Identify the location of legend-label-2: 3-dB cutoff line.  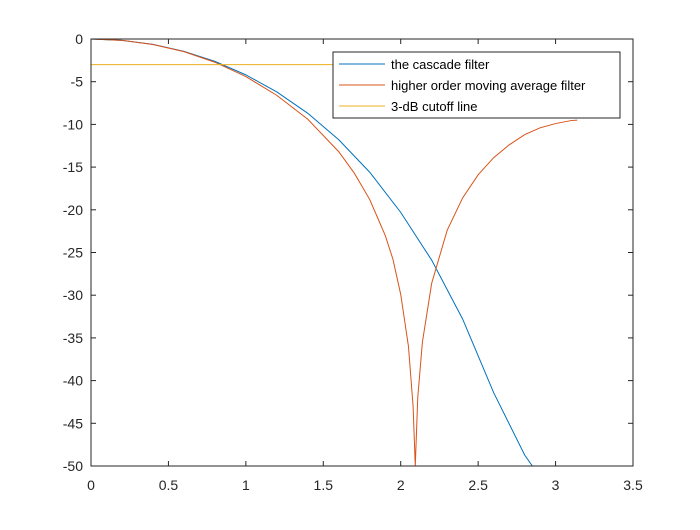
(434, 106).